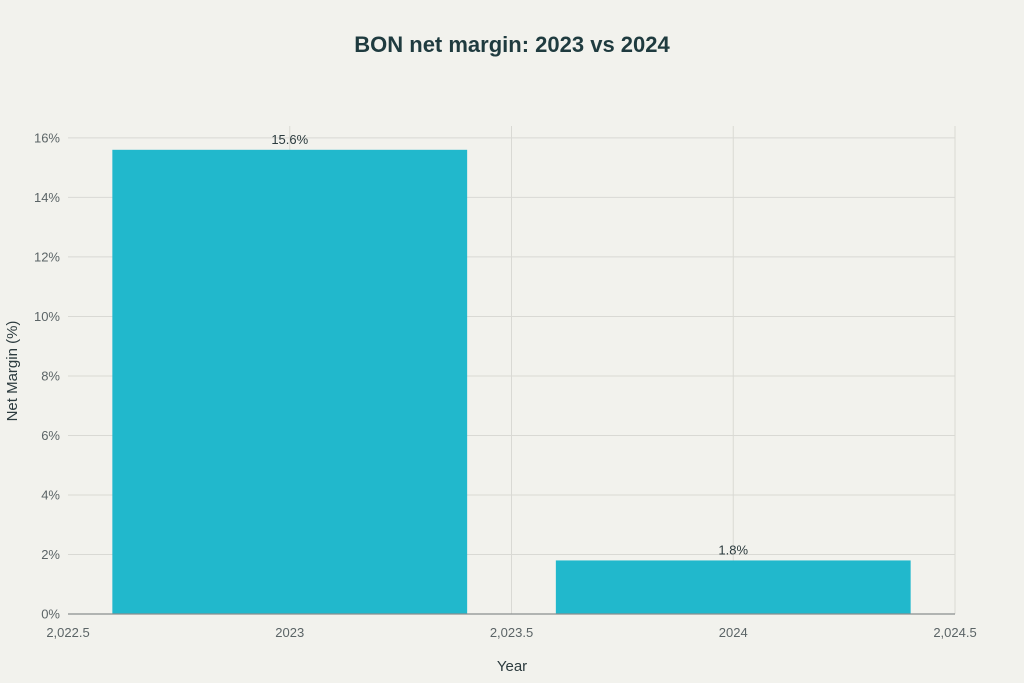 This screenshot has height=683, width=1024. I want to click on y-tick-label: 14%, so click(47, 197).